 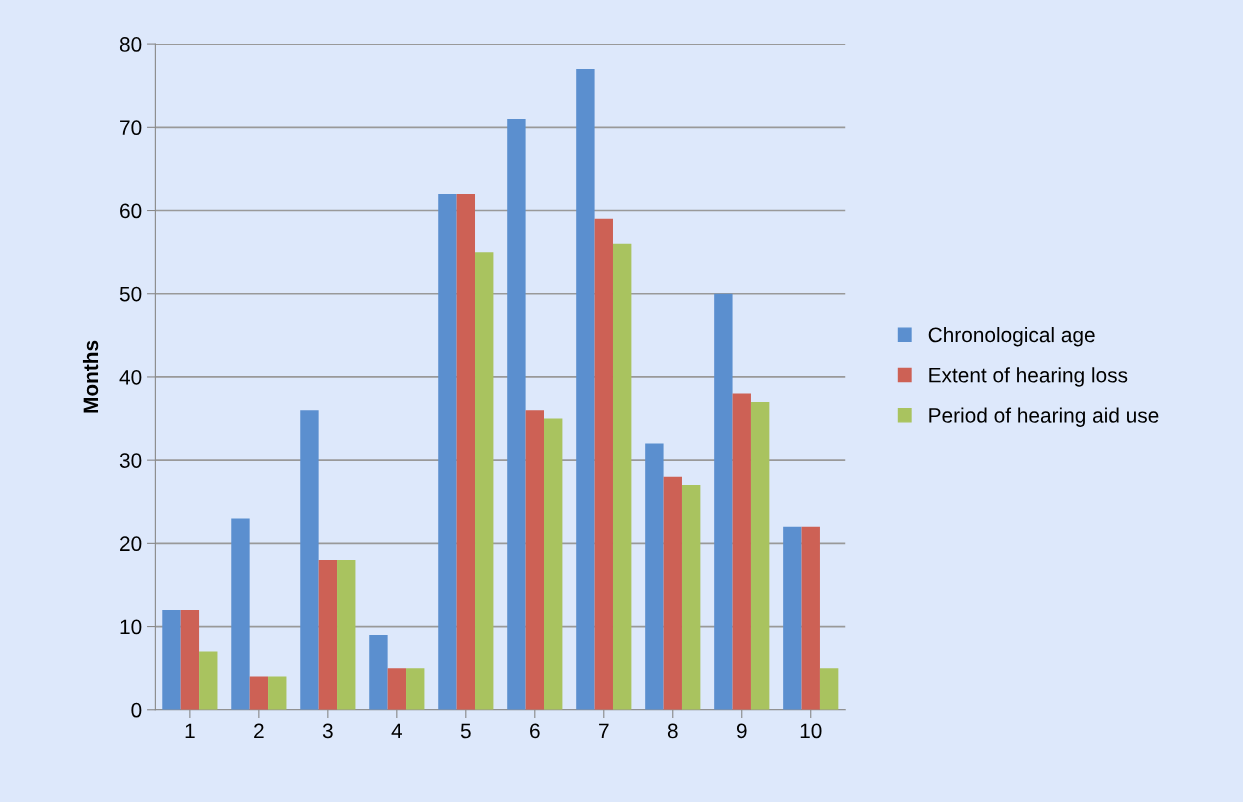 I want to click on x-tick-label: 4, so click(x=397, y=731).